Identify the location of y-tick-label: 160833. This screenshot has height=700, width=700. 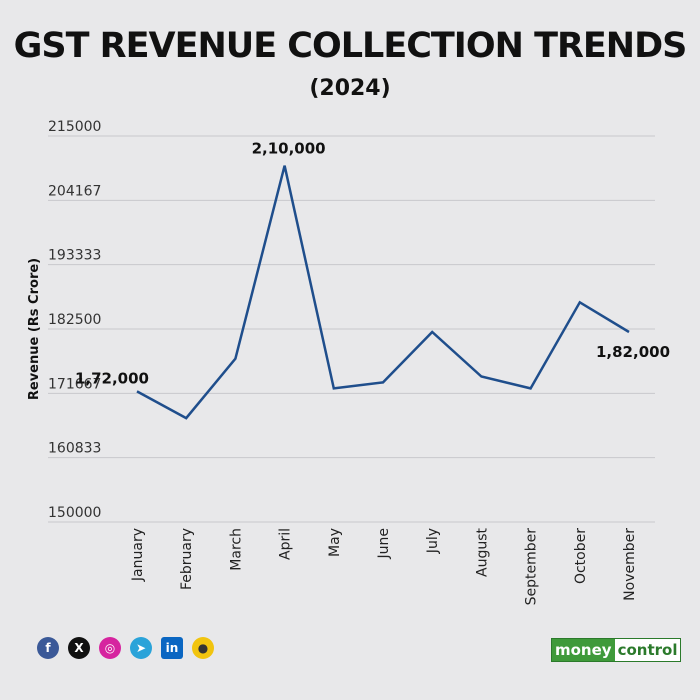
(74, 449).